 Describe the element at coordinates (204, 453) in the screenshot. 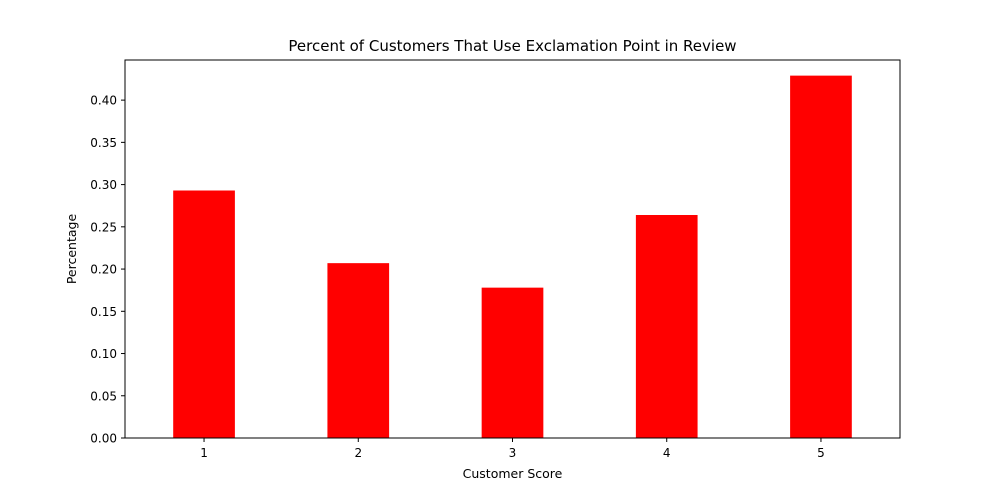

I see `x-tick-label: 1` at that location.